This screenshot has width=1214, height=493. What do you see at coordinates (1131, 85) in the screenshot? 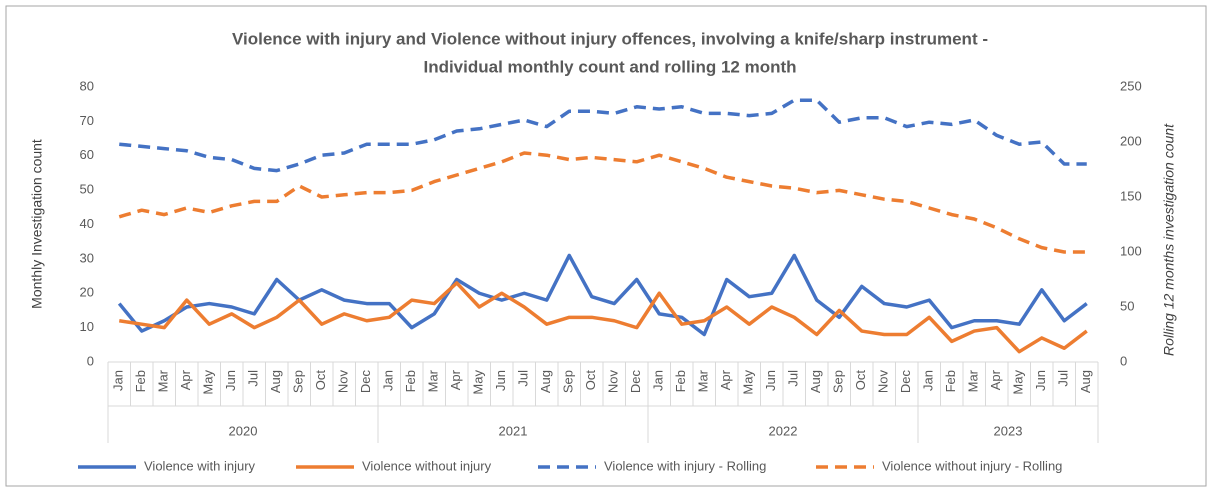
I see `y2-tick-label: 250` at bounding box center [1131, 85].